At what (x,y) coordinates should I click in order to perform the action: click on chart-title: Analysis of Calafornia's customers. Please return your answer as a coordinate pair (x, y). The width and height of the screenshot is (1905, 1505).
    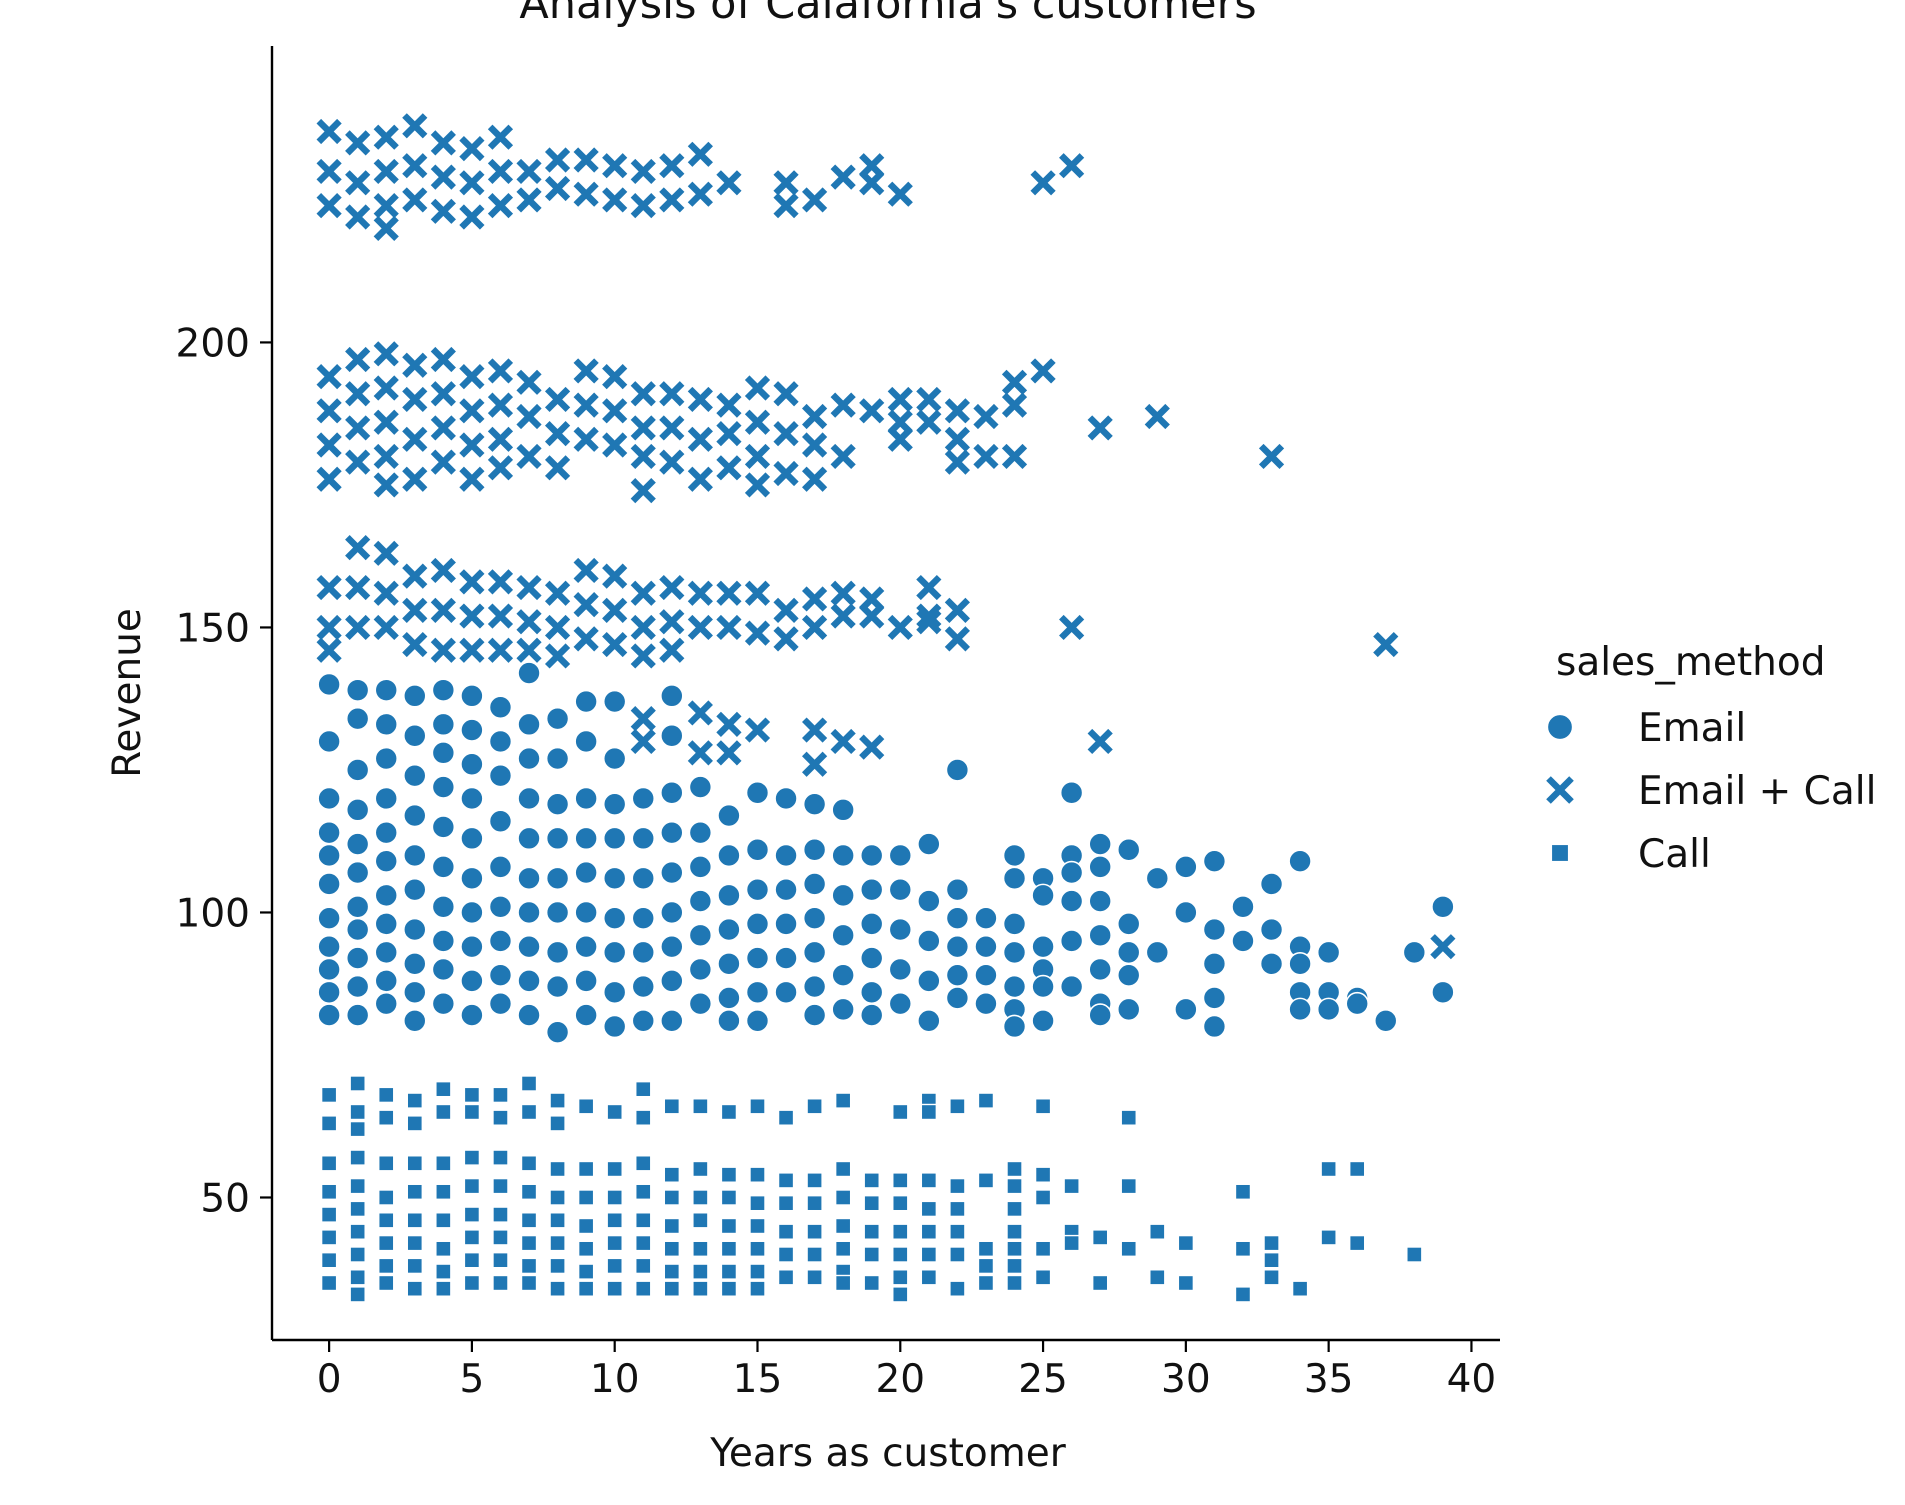
    Looking at the image, I should click on (887, 14).